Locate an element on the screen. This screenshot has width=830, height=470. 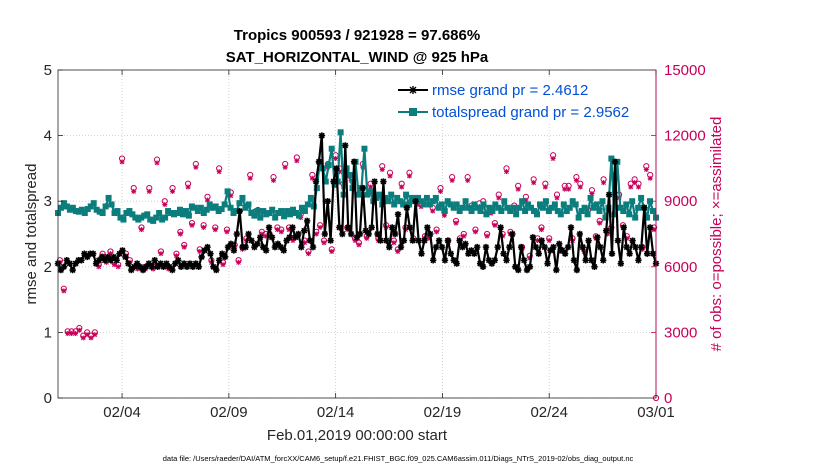
chart-subtitle: SAT_HORIZONTAL_WIND @ 925 hPa is located at coordinates (357, 57).